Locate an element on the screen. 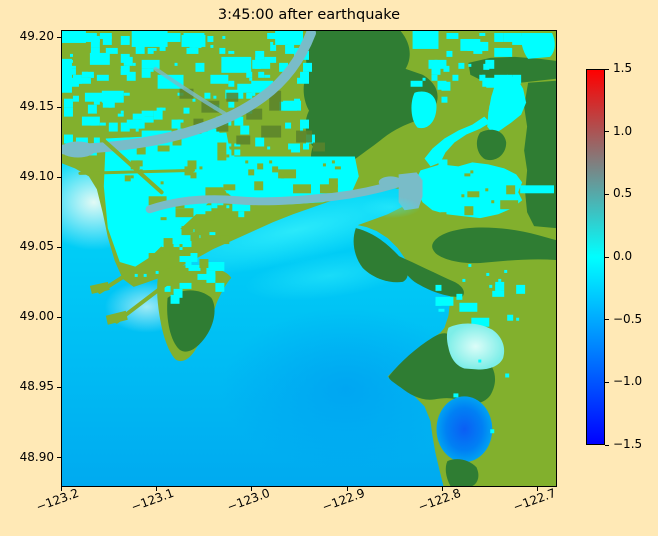  deep-bay is located at coordinates (464, 429).